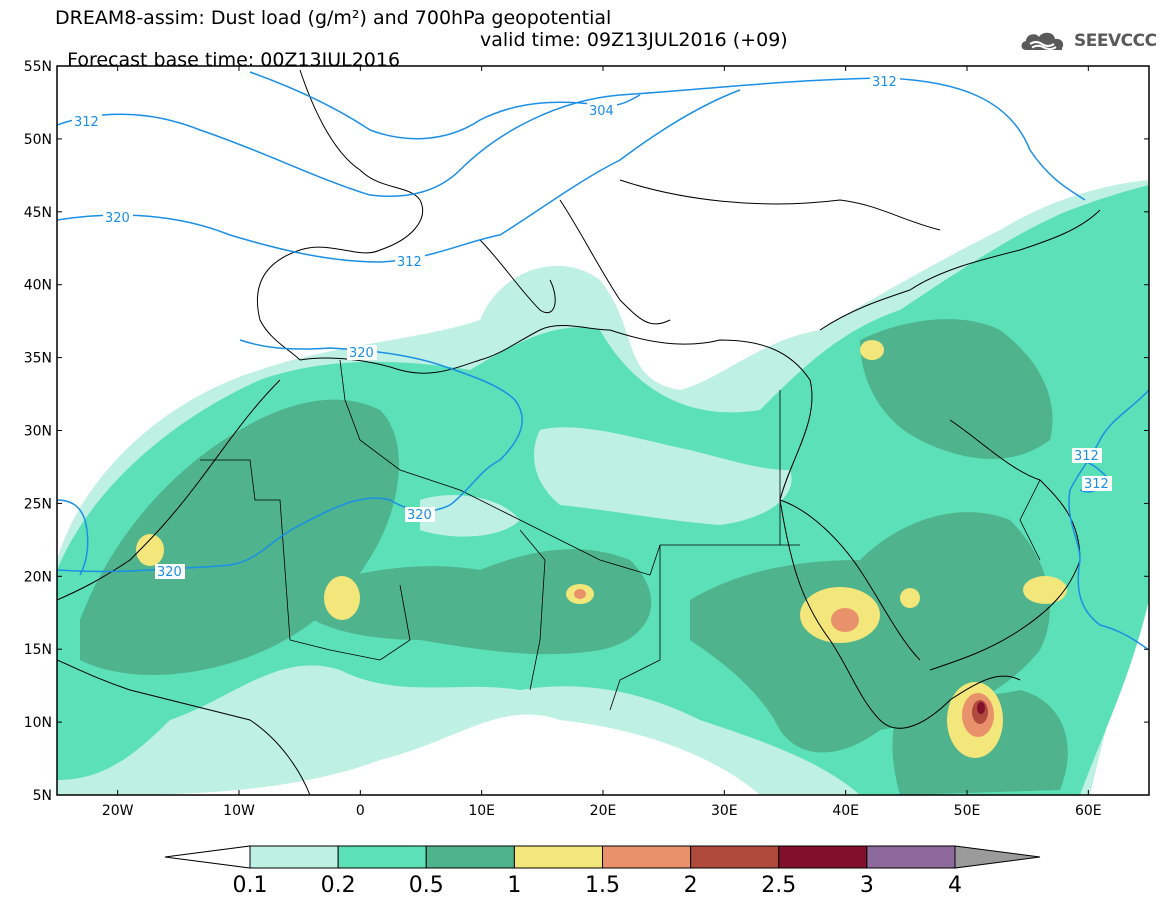  What do you see at coordinates (1088, 811) in the screenshot?
I see `lon-tick-label: 60E` at bounding box center [1088, 811].